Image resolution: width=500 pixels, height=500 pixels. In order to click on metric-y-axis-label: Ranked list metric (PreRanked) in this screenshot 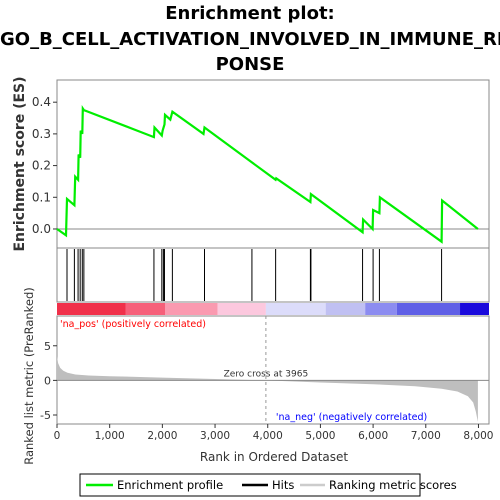, I will do `click(29, 376)`.